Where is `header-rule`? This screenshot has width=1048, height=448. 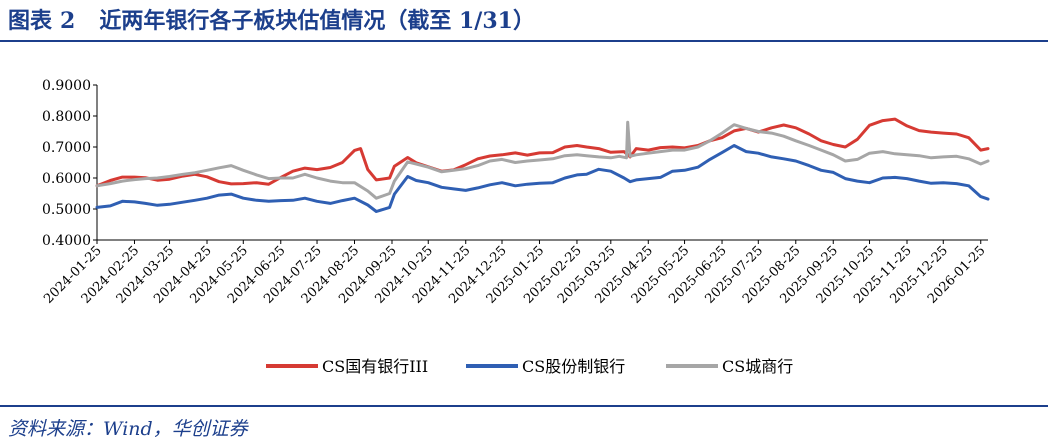 header-rule is located at coordinates (524, 41).